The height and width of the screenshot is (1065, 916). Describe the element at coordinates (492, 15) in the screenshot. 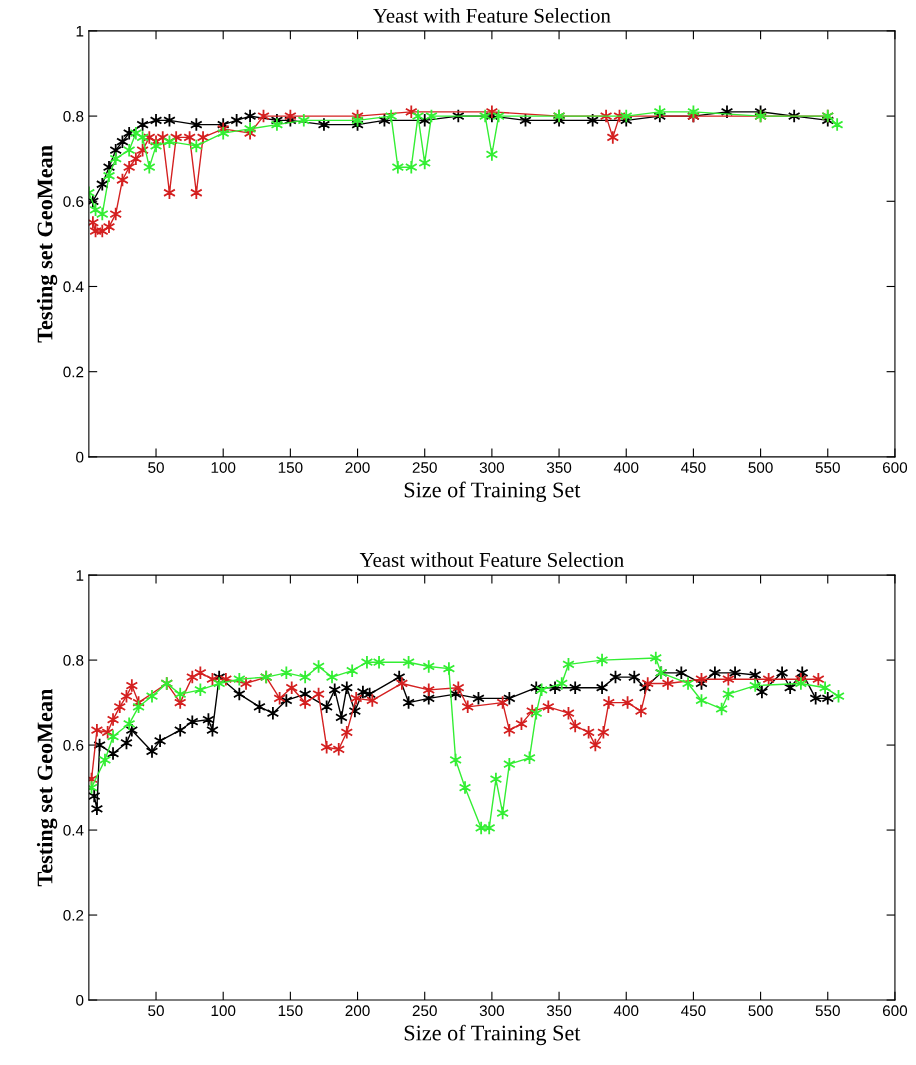

I see `chart-title: Yeast with Feature Selection` at that location.